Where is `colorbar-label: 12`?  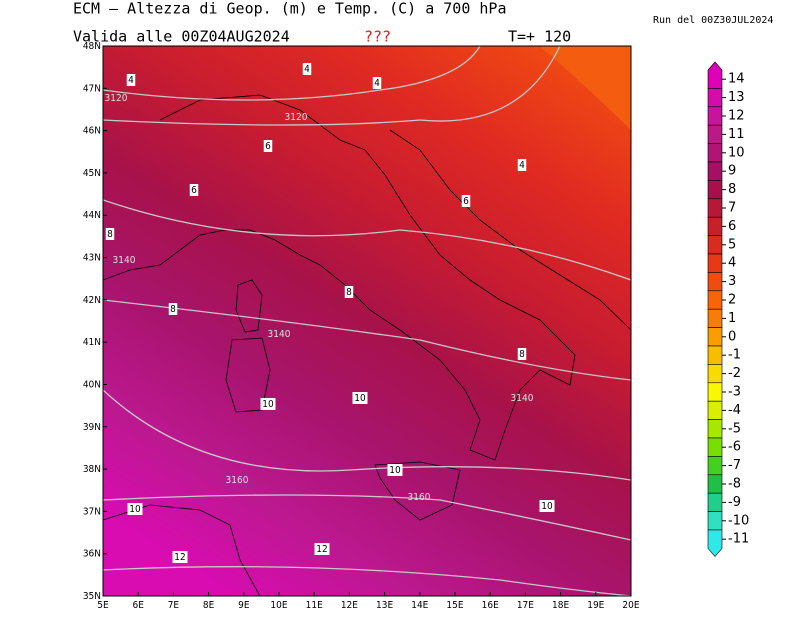
colorbar-label: 12 is located at coordinates (736, 116).